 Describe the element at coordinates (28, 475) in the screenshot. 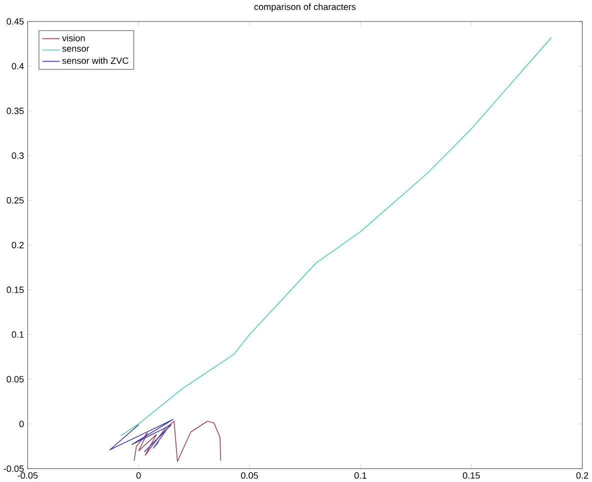

I see `x-tick-label: -0.05` at that location.